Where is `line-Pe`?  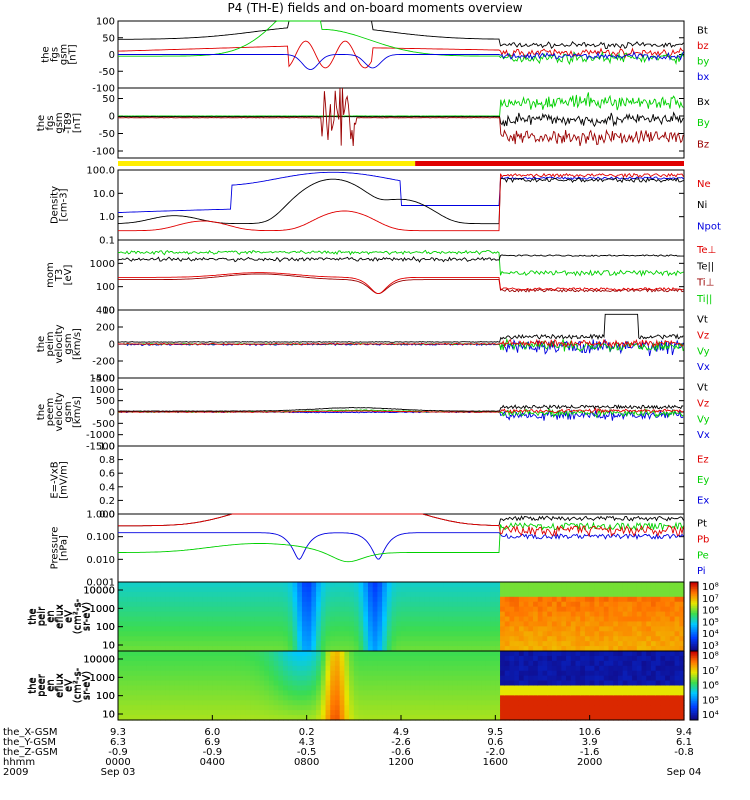 line-Pe is located at coordinates (401, 542).